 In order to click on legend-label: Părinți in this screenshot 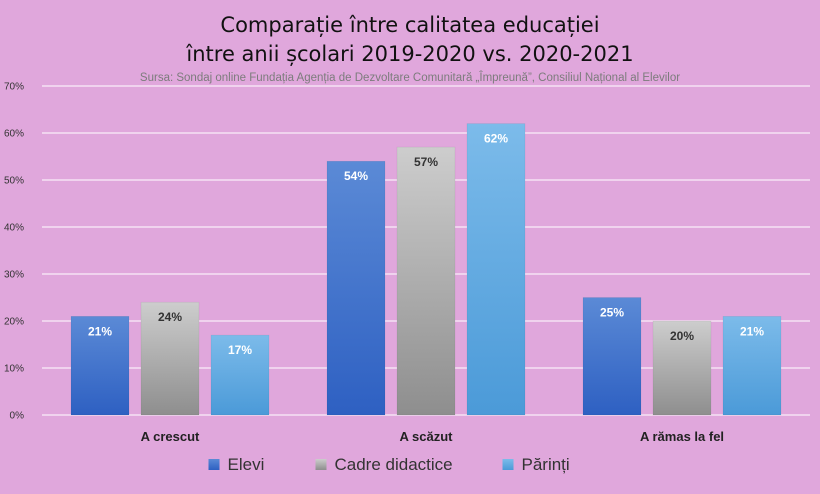, I will do `click(546, 464)`.